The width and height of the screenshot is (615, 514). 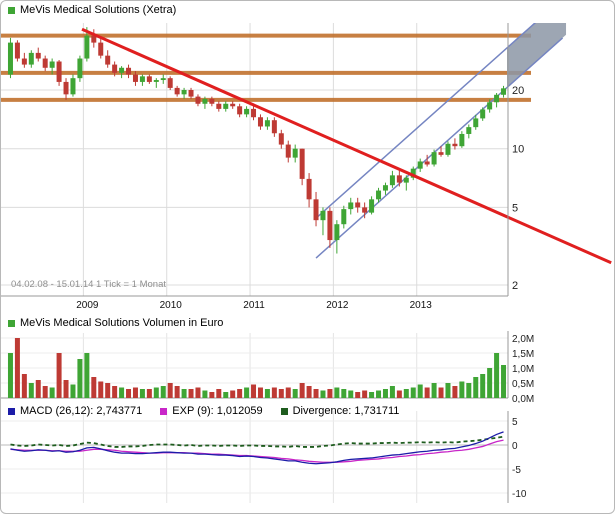 I want to click on svg-text: -5, so click(x=516, y=470).